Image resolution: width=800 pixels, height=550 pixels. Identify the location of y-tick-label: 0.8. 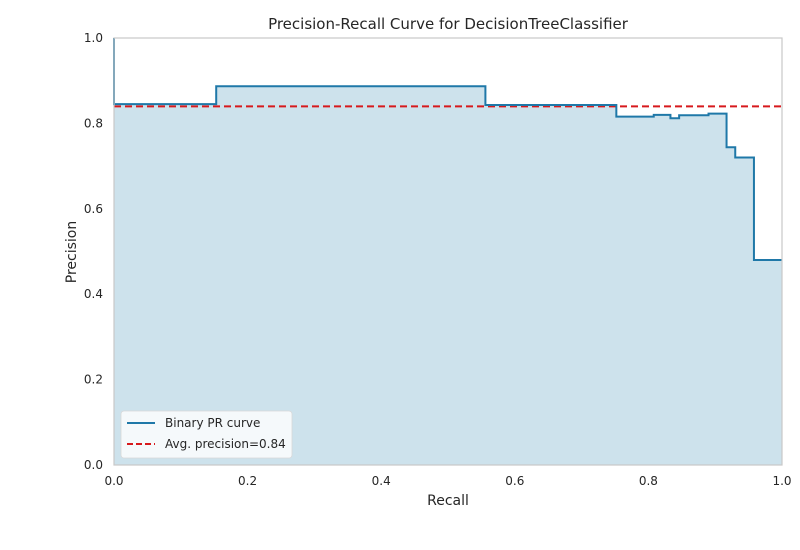
(93, 123).